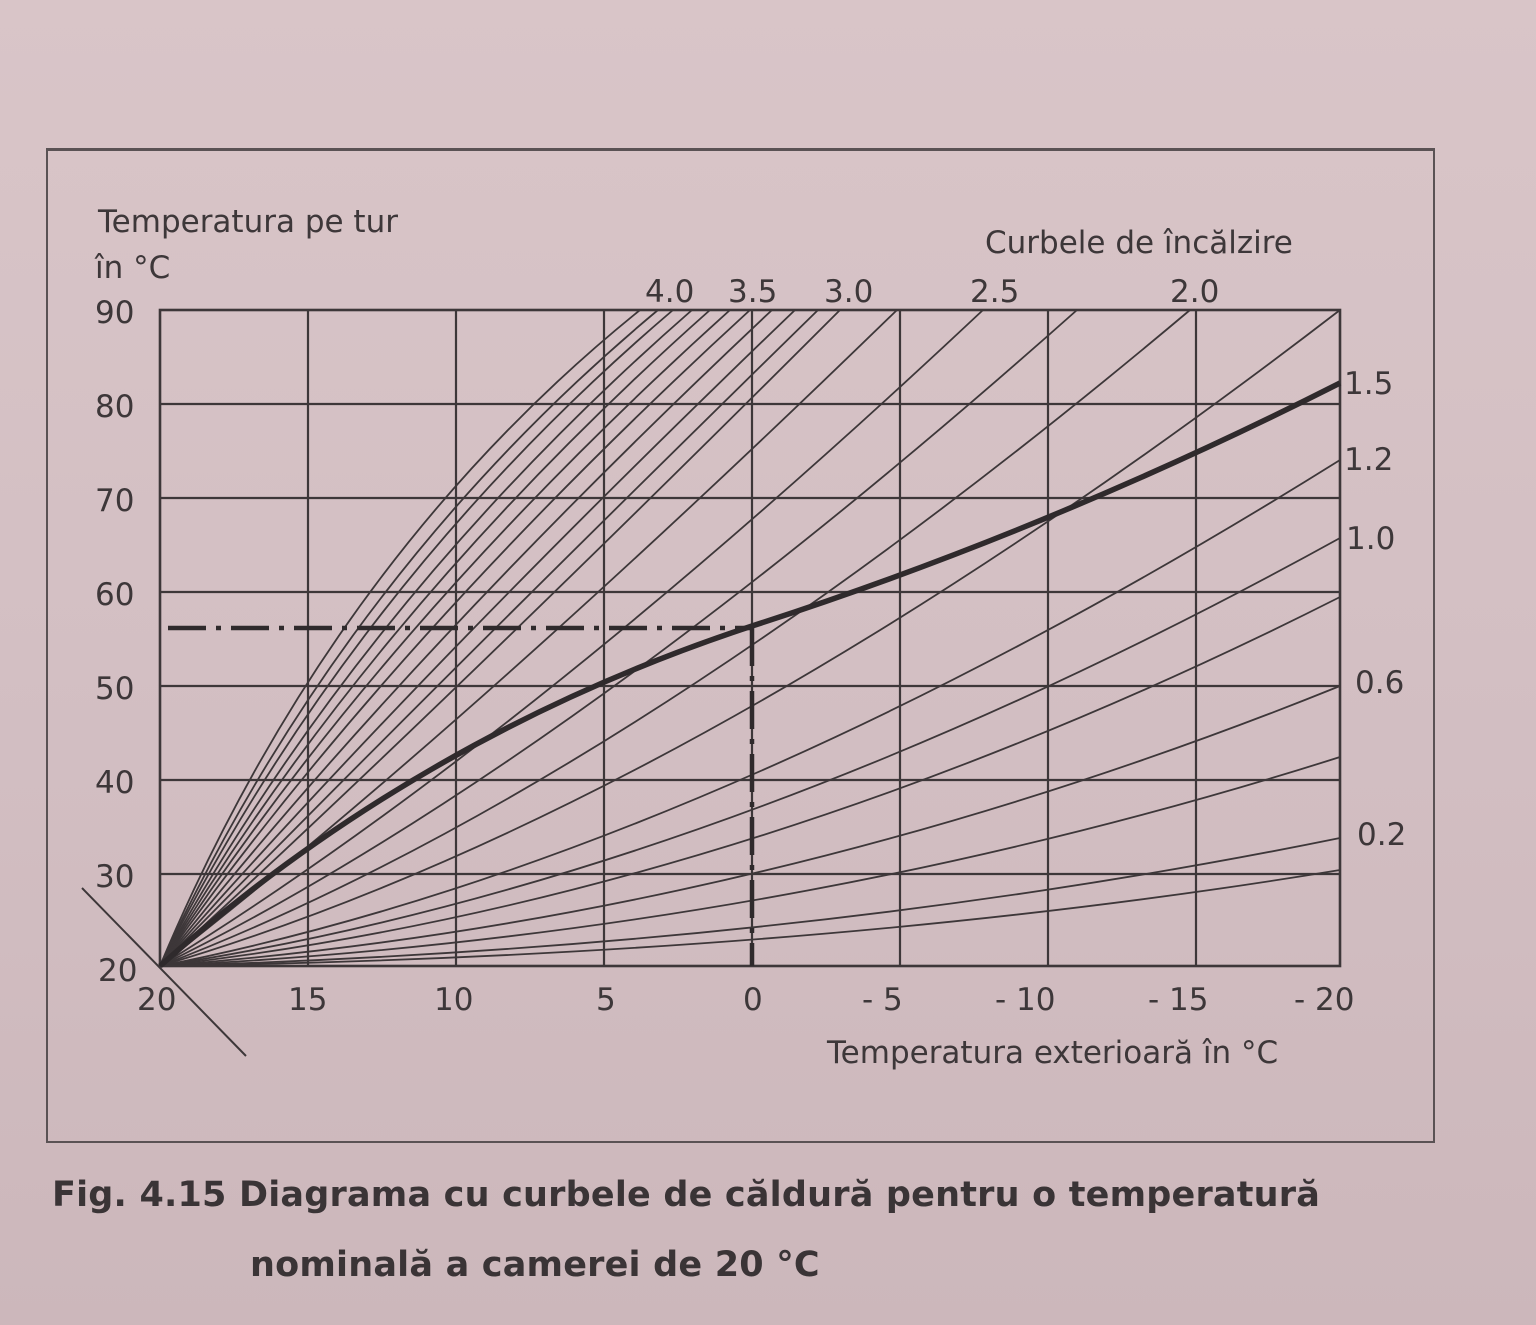 The image size is (1536, 1325). Describe the element at coordinates (114, 783) in the screenshot. I see `y-tick: 40` at that location.